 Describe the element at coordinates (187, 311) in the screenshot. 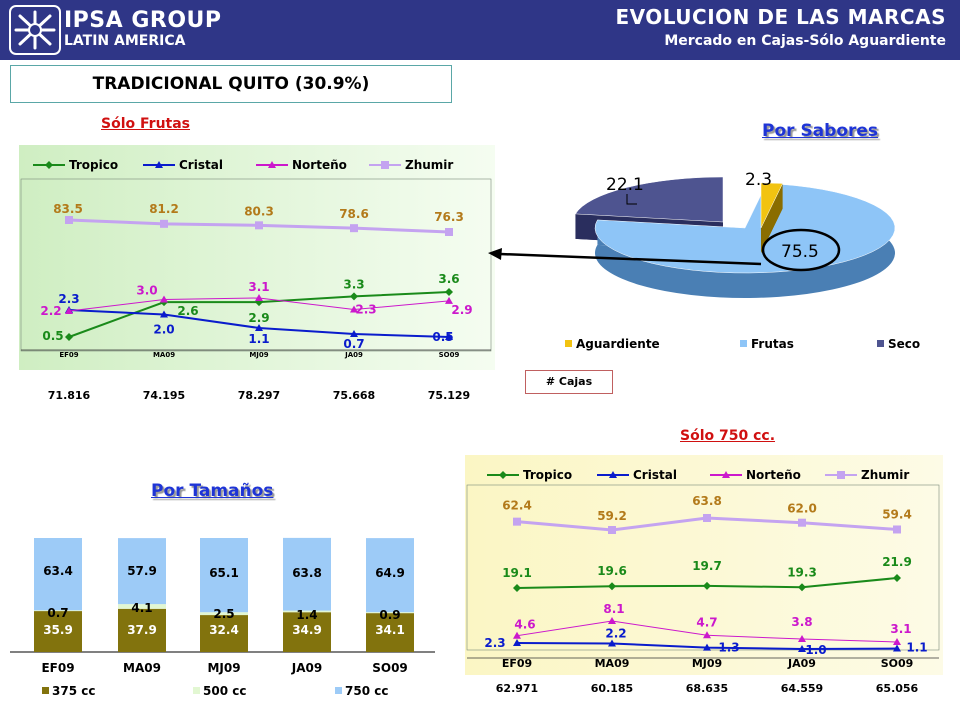

I see `data-label-tropico: 2.6` at that location.